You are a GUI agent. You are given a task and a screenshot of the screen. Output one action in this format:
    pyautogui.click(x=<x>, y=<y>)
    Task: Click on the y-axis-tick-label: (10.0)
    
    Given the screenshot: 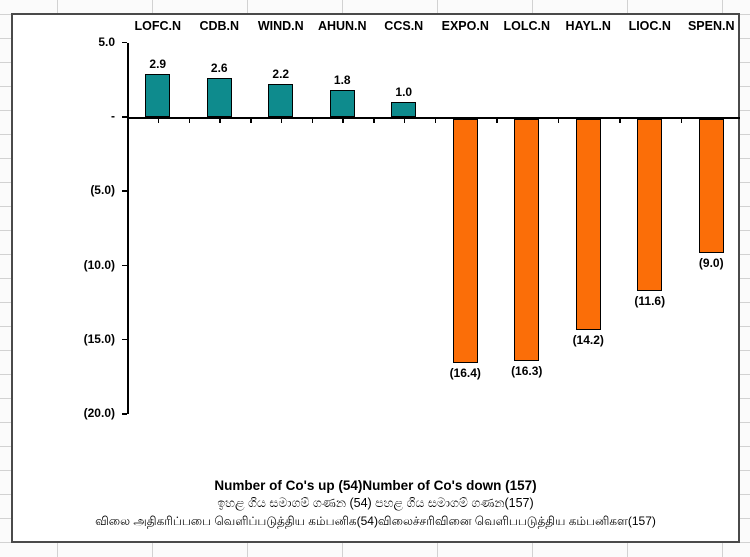 What is the action you would take?
    pyautogui.click(x=99, y=264)
    